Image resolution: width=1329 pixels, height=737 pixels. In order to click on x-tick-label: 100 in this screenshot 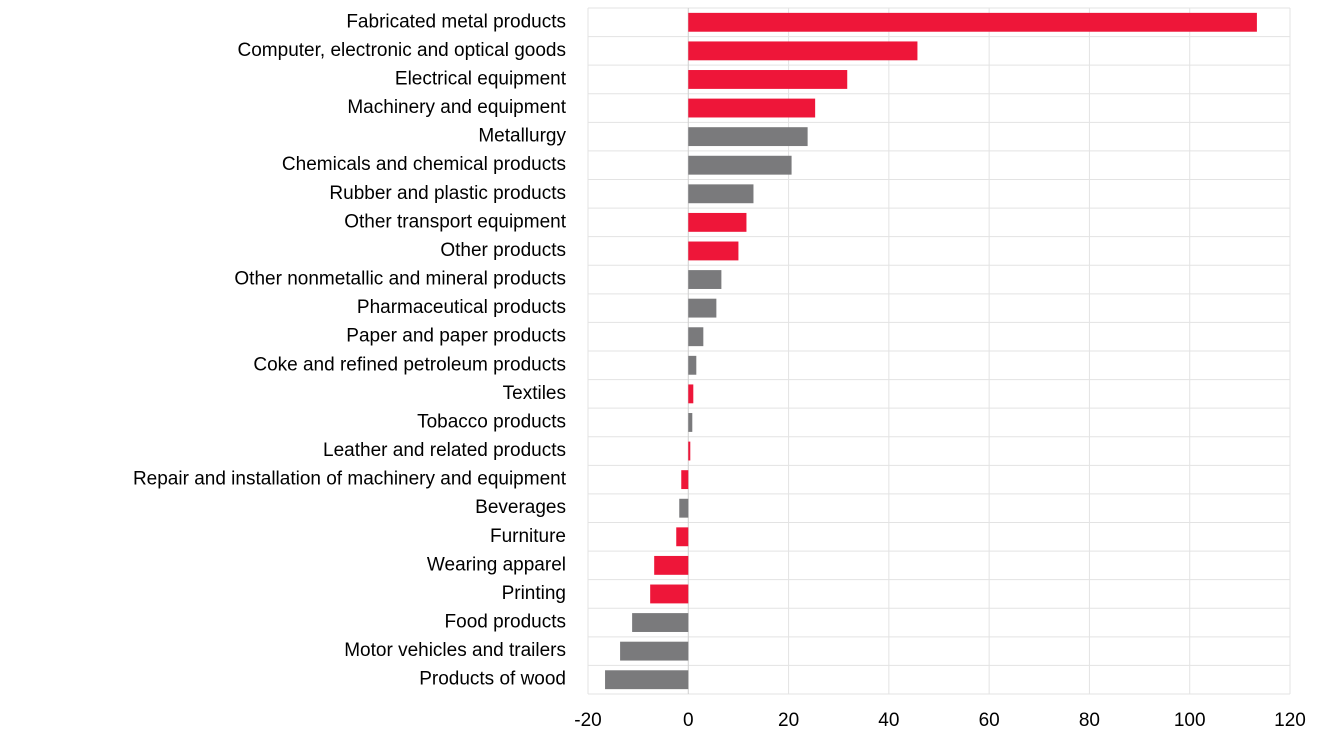, I will do `click(1190, 720)`.